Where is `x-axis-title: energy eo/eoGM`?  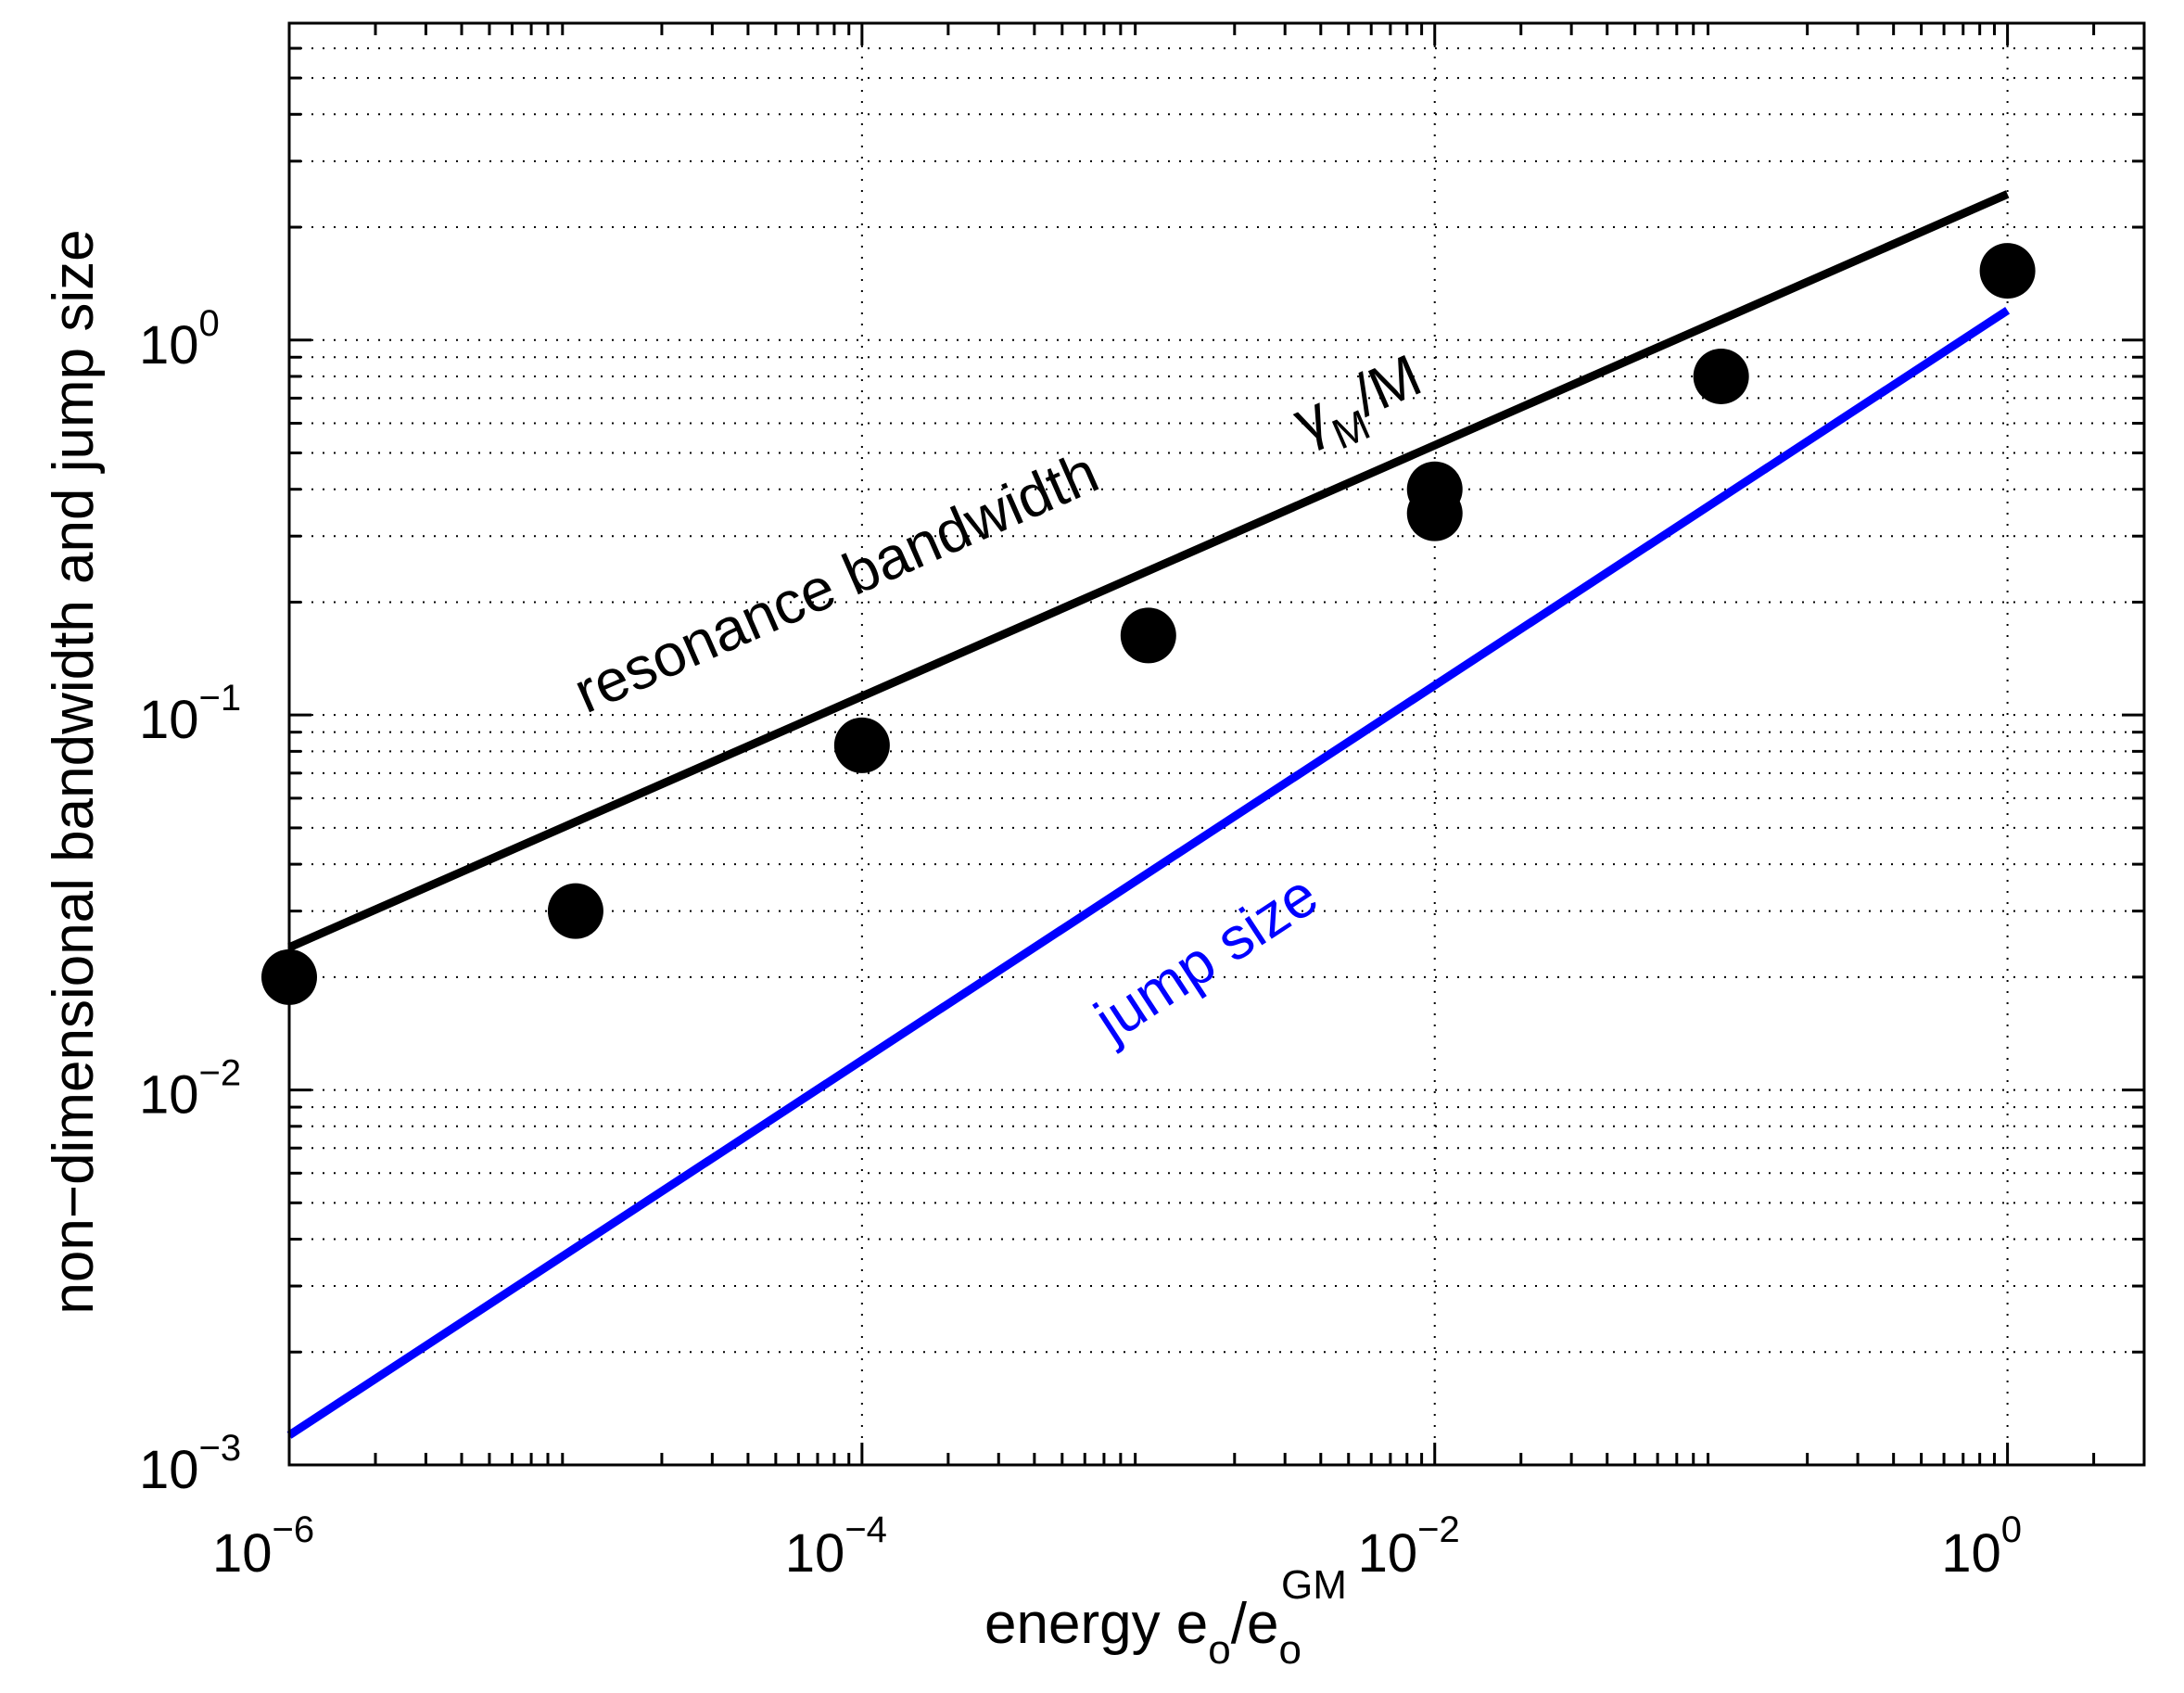
x-axis-title: energy eo/eoGM is located at coordinates (1165, 1617).